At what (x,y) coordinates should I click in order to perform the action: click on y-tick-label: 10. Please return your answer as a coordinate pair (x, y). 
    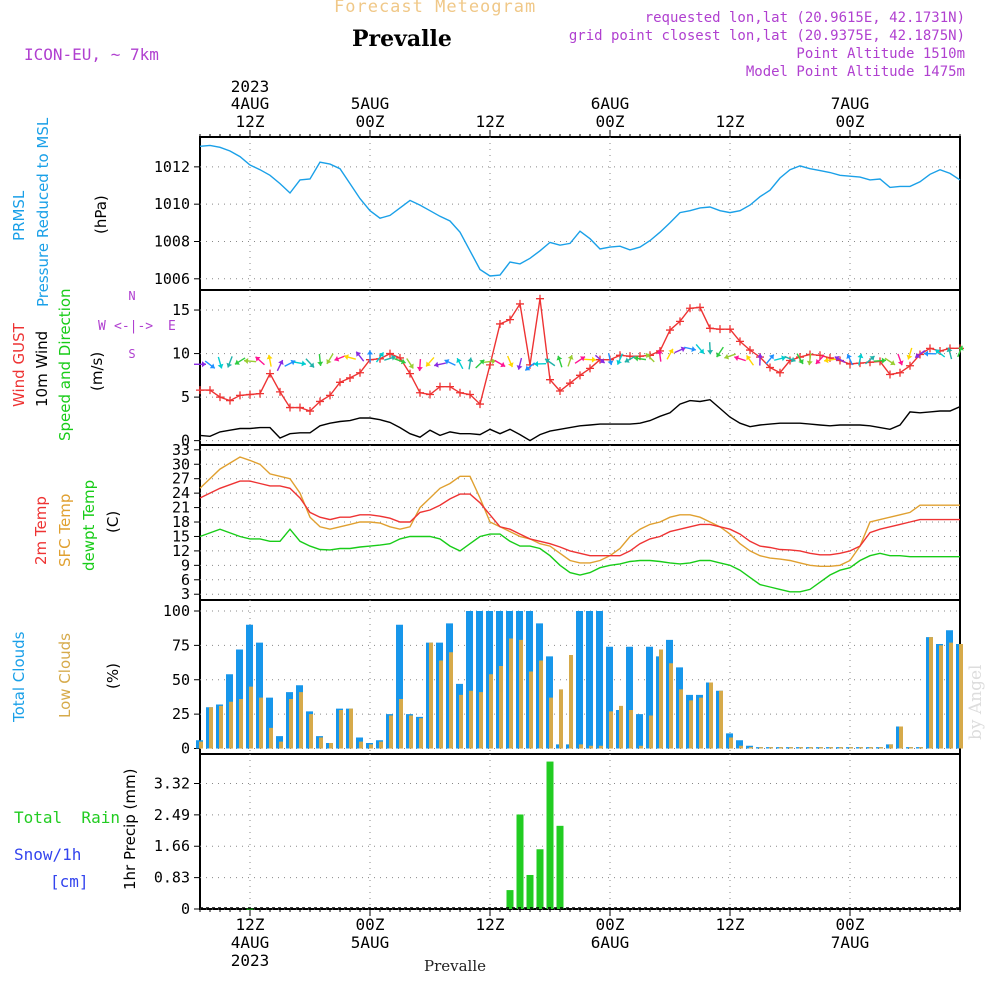
    Looking at the image, I should click on (181, 354).